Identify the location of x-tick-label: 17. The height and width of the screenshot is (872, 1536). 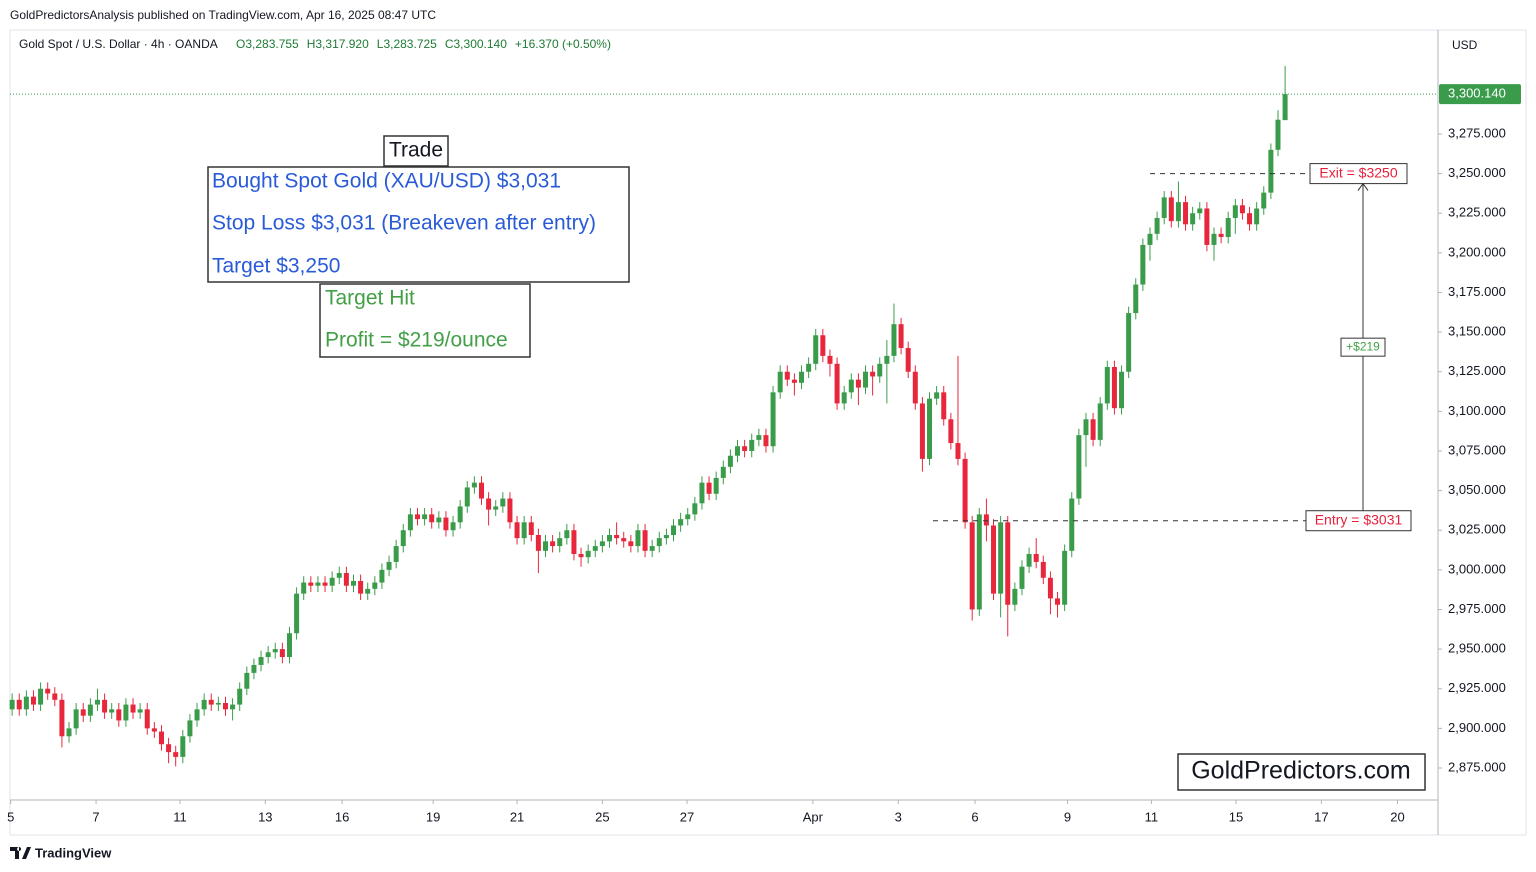
(1321, 816).